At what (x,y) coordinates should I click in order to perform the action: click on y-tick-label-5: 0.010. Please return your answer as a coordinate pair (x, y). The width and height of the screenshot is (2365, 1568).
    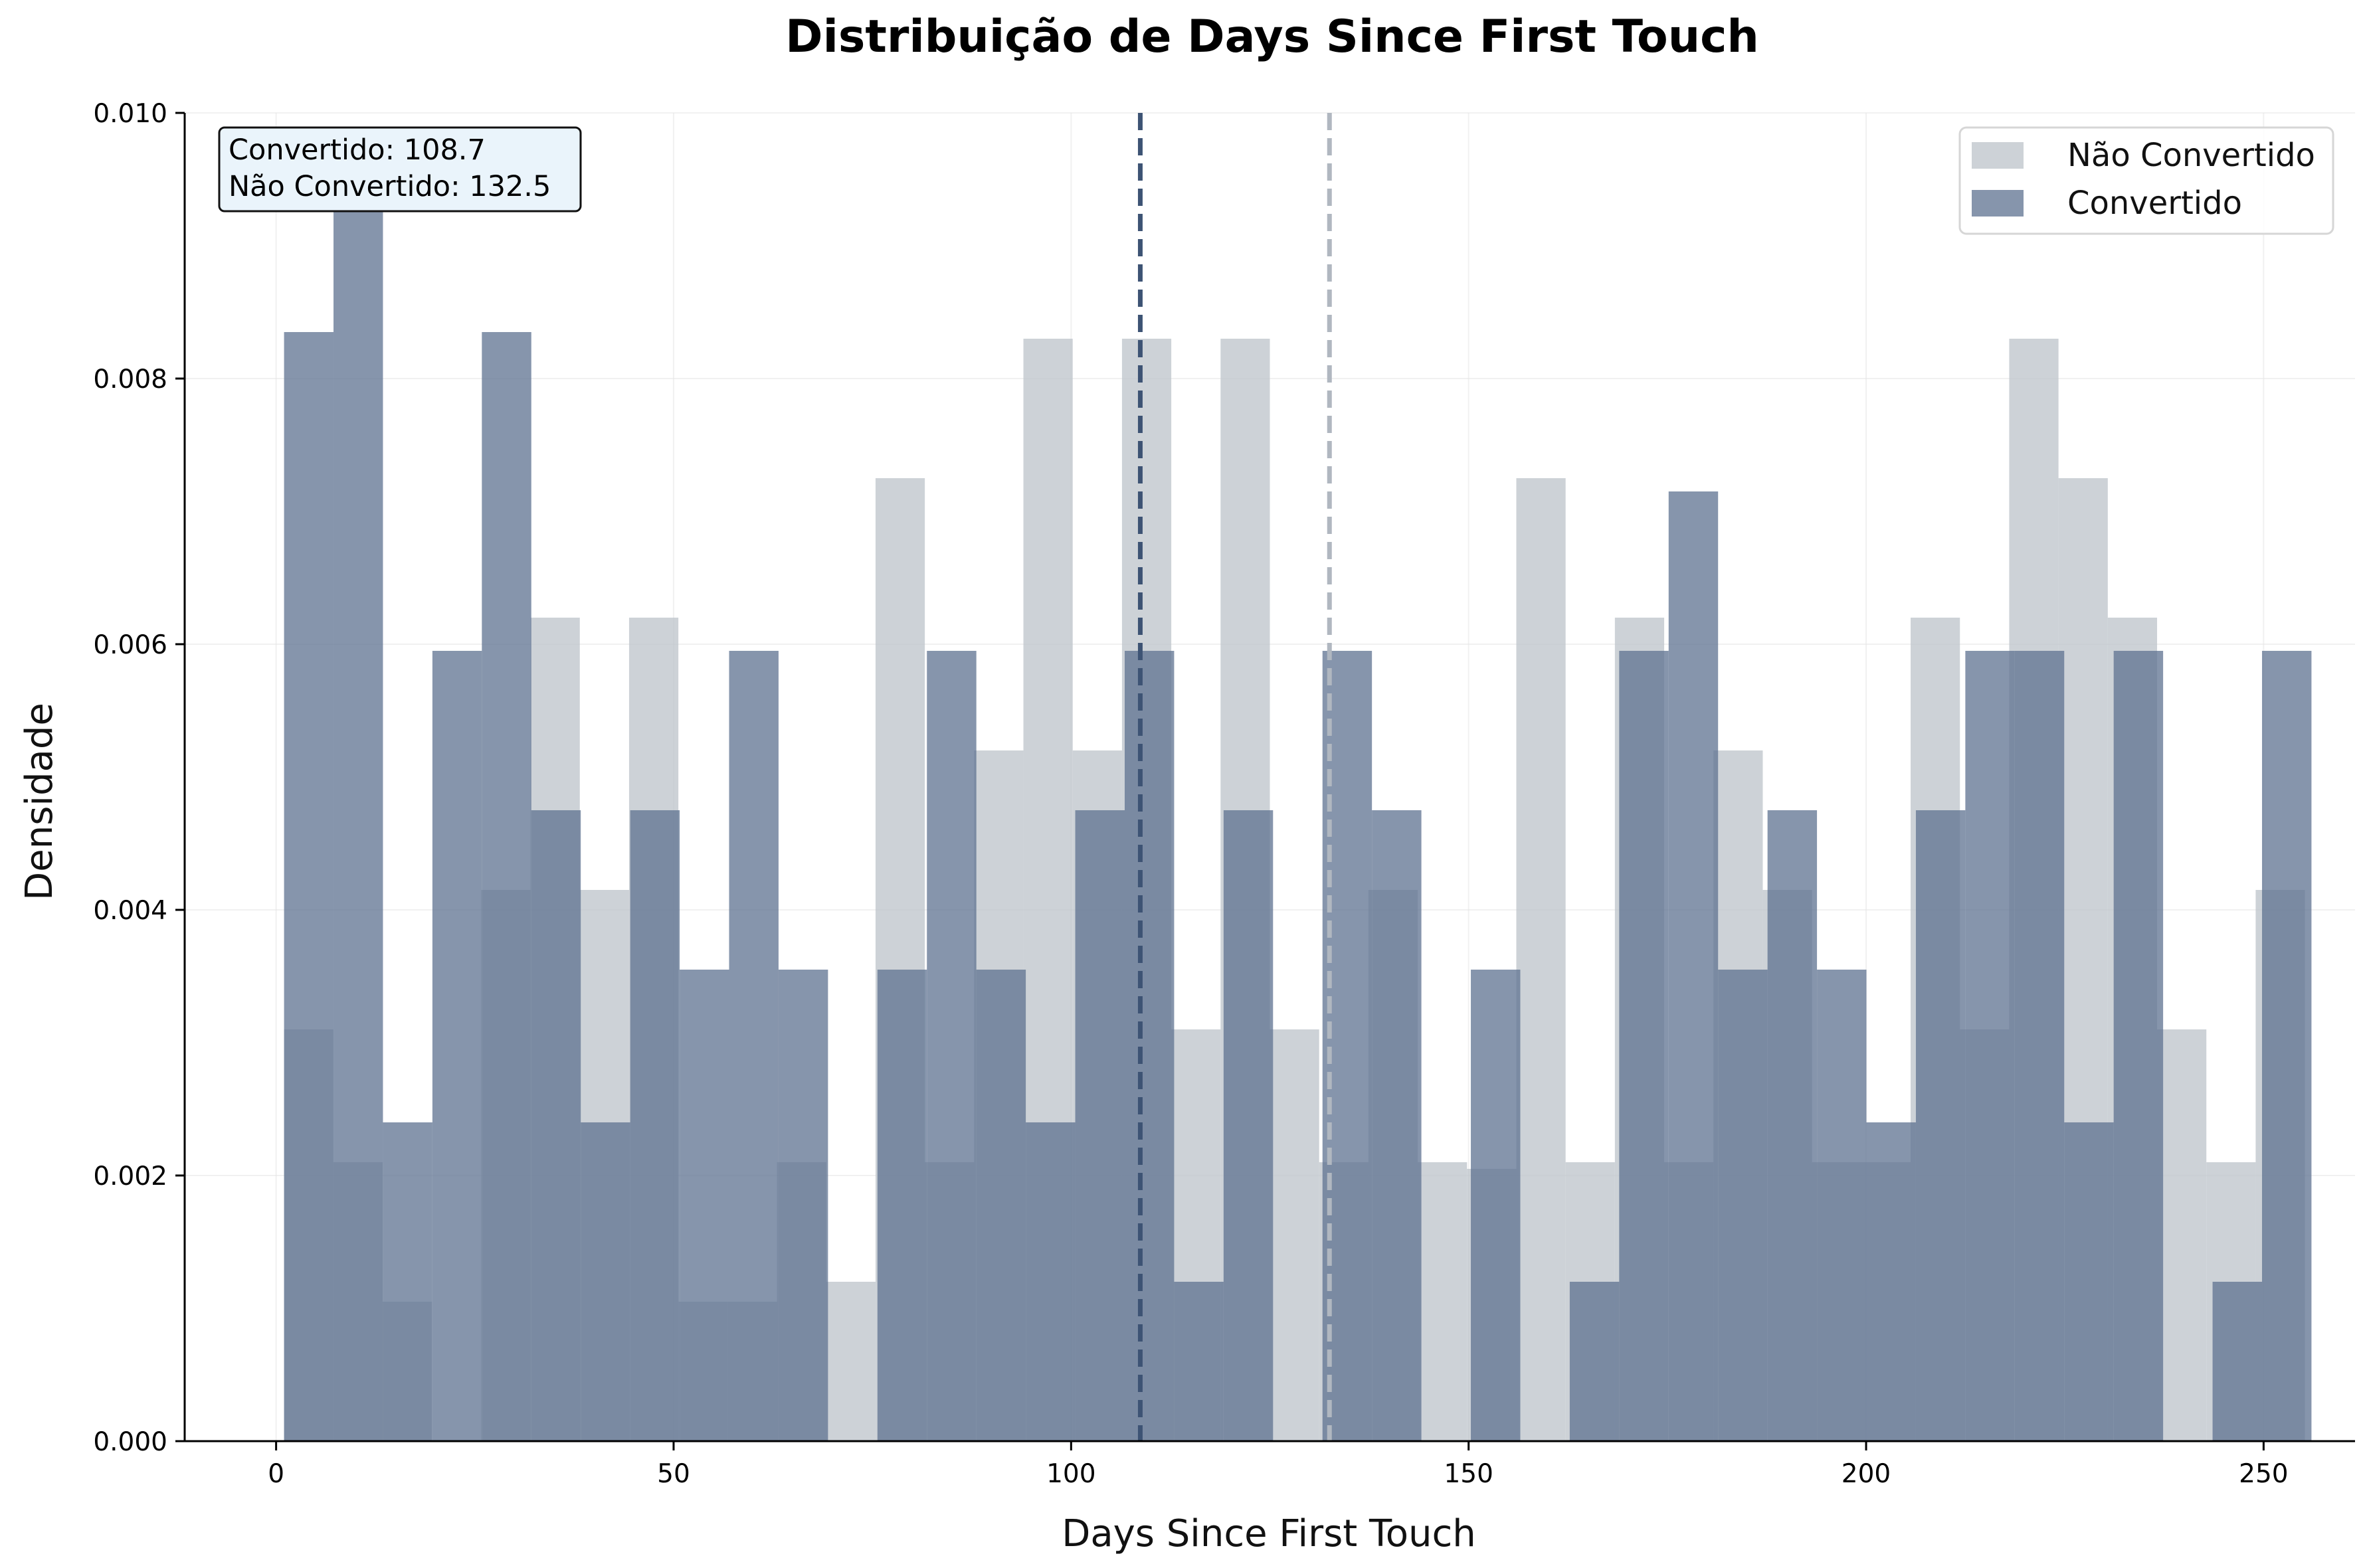
    Looking at the image, I should click on (130, 114).